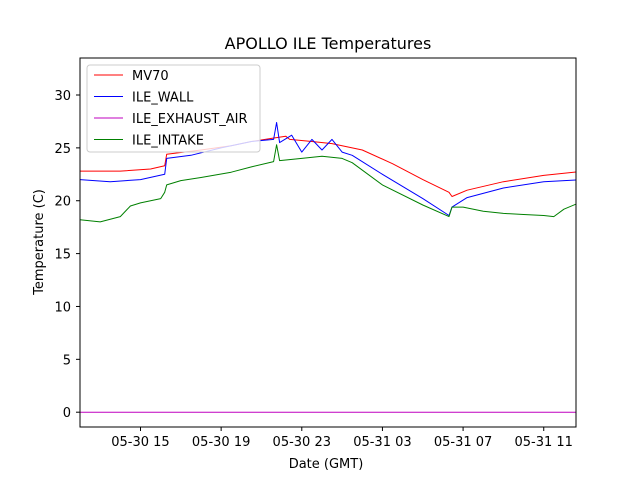 This screenshot has width=640, height=480. What do you see at coordinates (39, 242) in the screenshot?
I see `y-axis-label: Temperature (C)` at bounding box center [39, 242].